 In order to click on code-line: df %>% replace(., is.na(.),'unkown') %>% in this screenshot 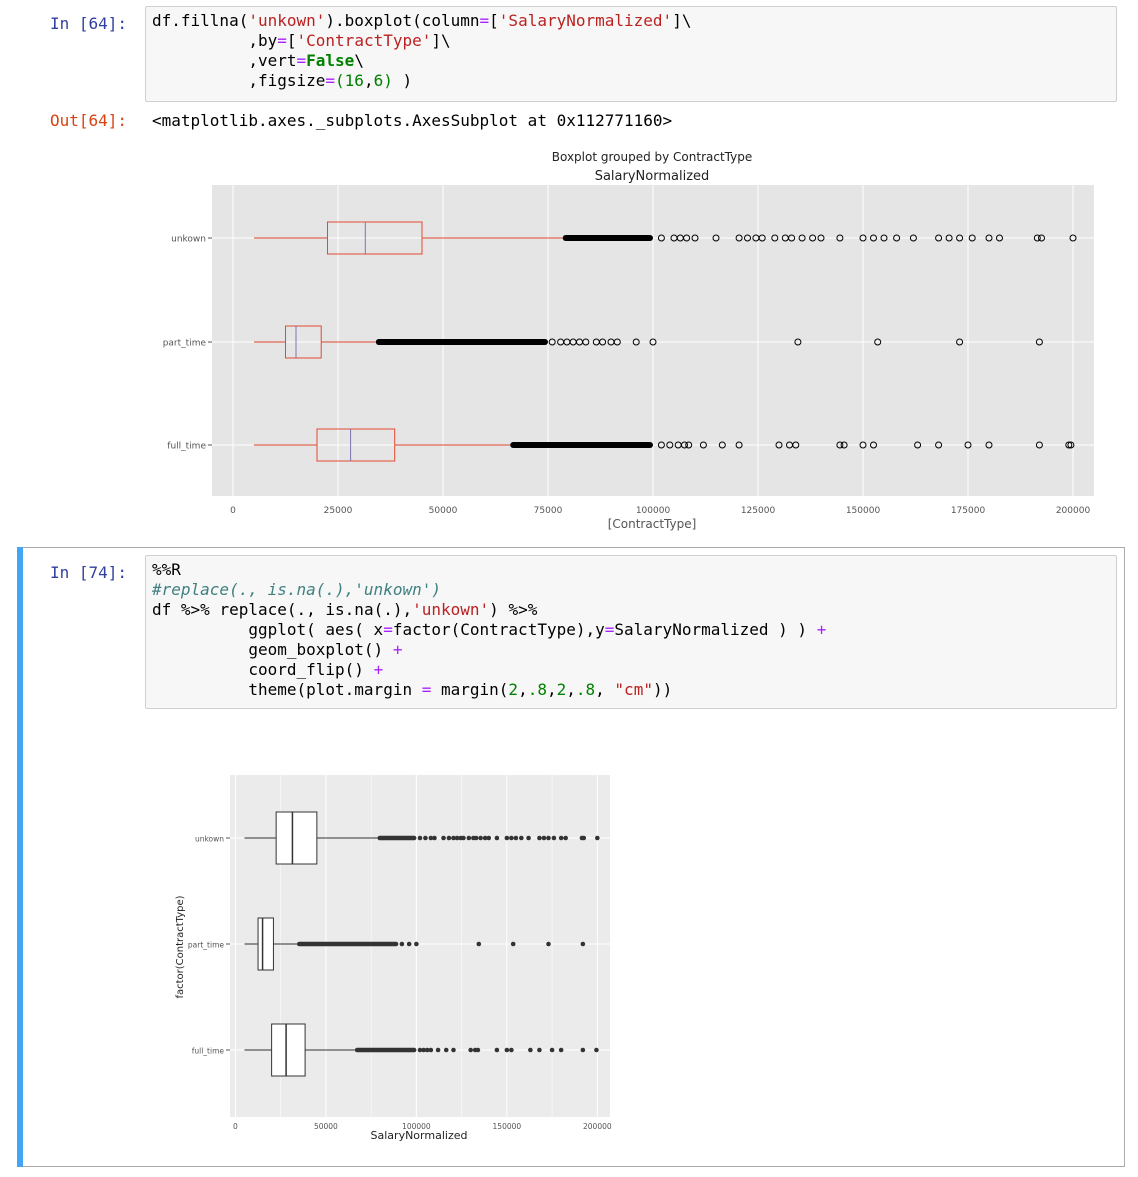, I will do `click(631, 610)`.